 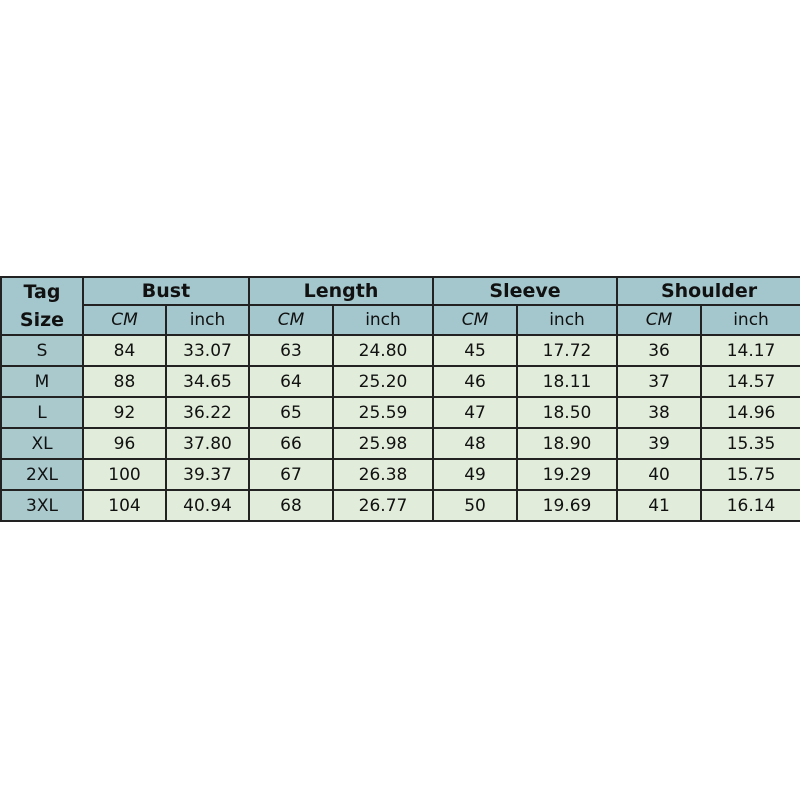 What do you see at coordinates (42, 505) in the screenshot?
I see `size-cell: 3XL` at bounding box center [42, 505].